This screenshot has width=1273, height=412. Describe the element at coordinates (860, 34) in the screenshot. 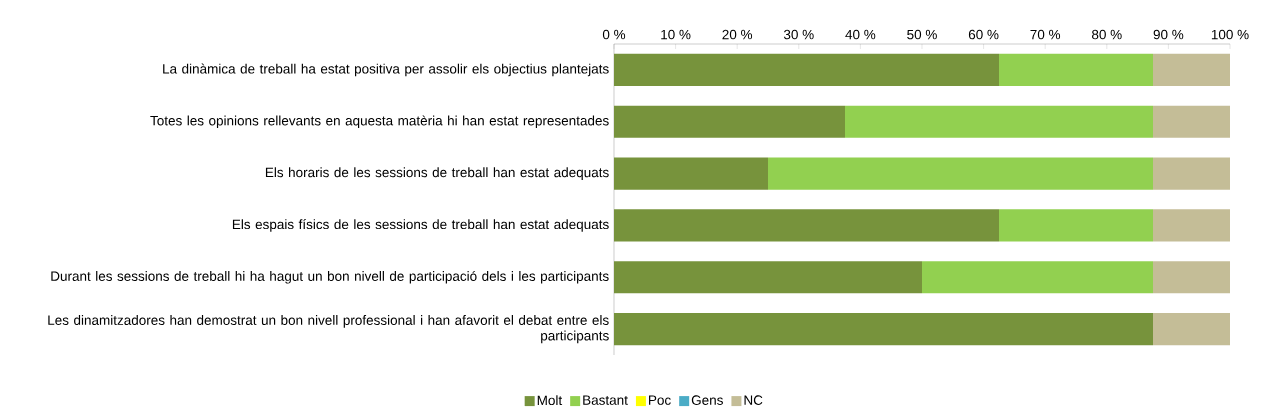

I see `x-tick-label: 40 %` at that location.